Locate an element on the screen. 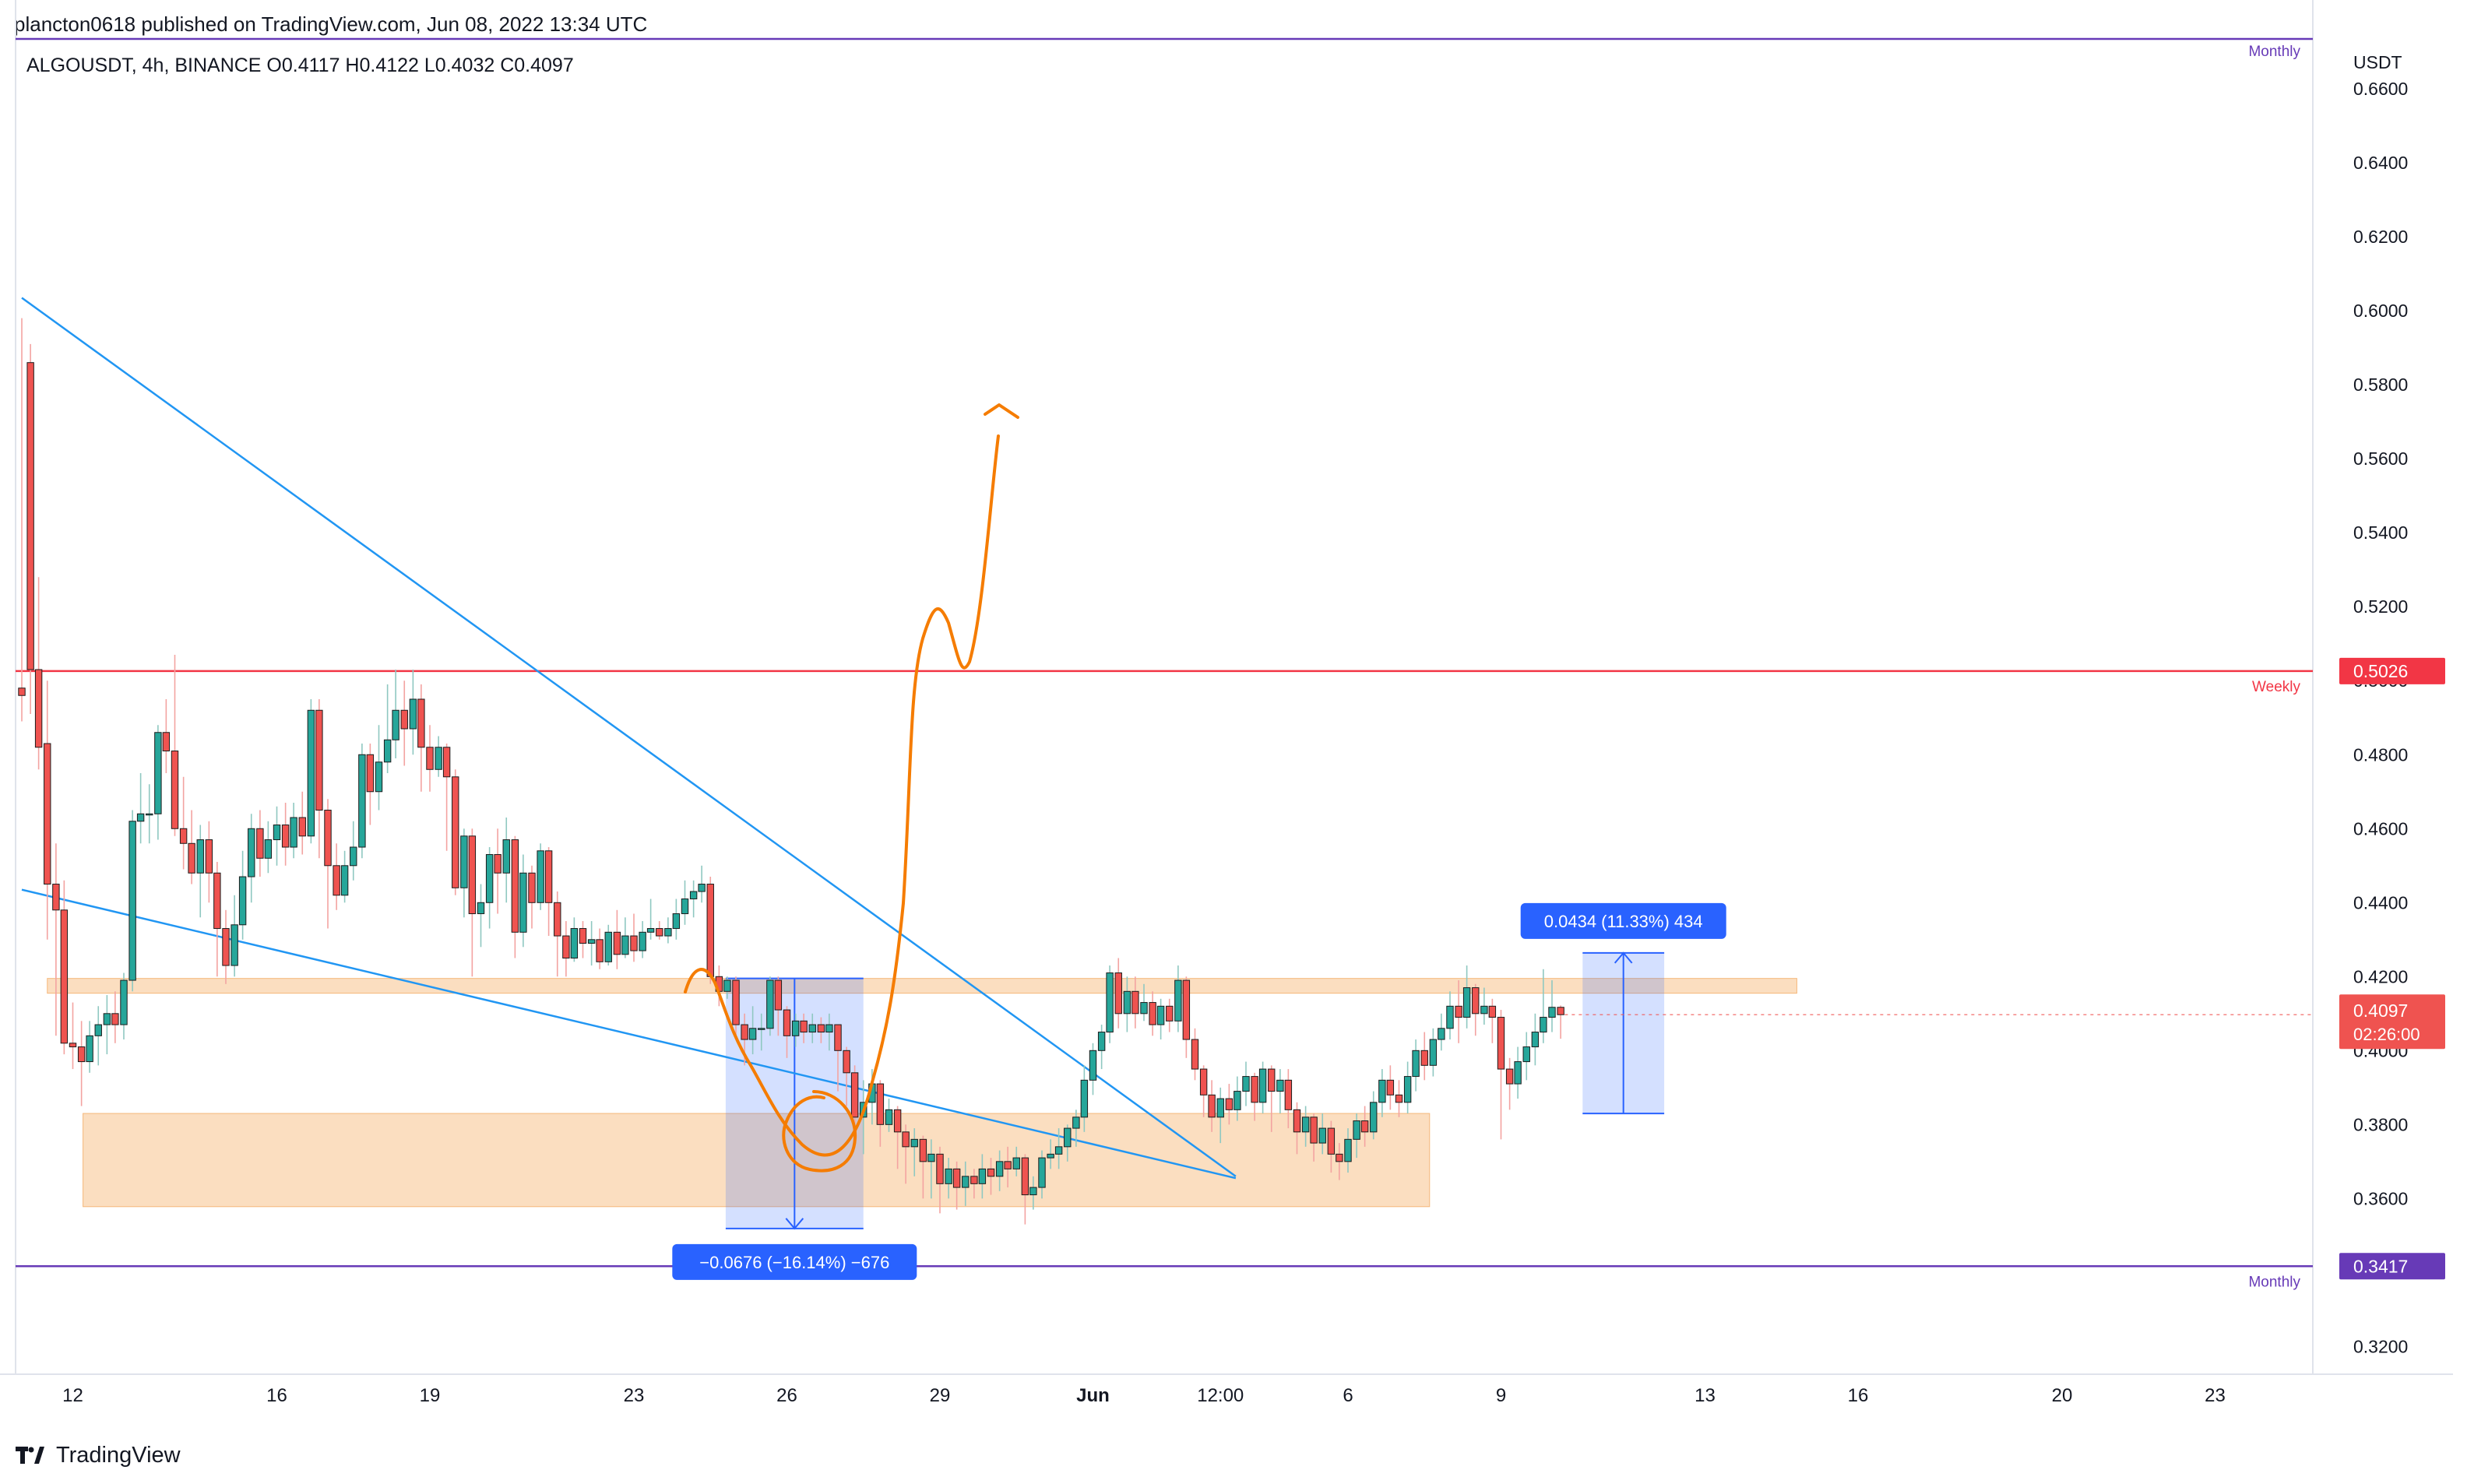 Image resolution: width=2467 pixels, height=1484 pixels. price-tick: 0.4400 is located at coordinates (2381, 903).